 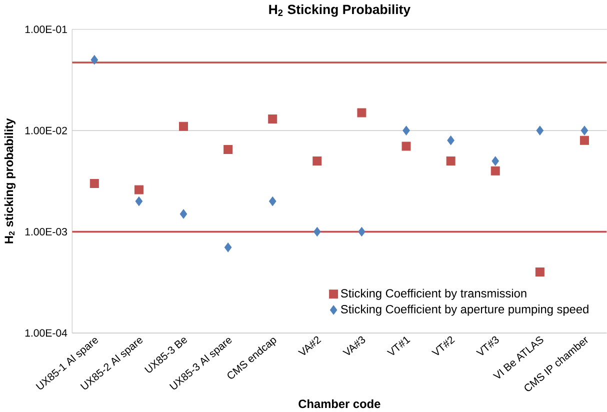 What do you see at coordinates (46, 130) in the screenshot?
I see `y-tick-label: 1.00E-02` at bounding box center [46, 130].